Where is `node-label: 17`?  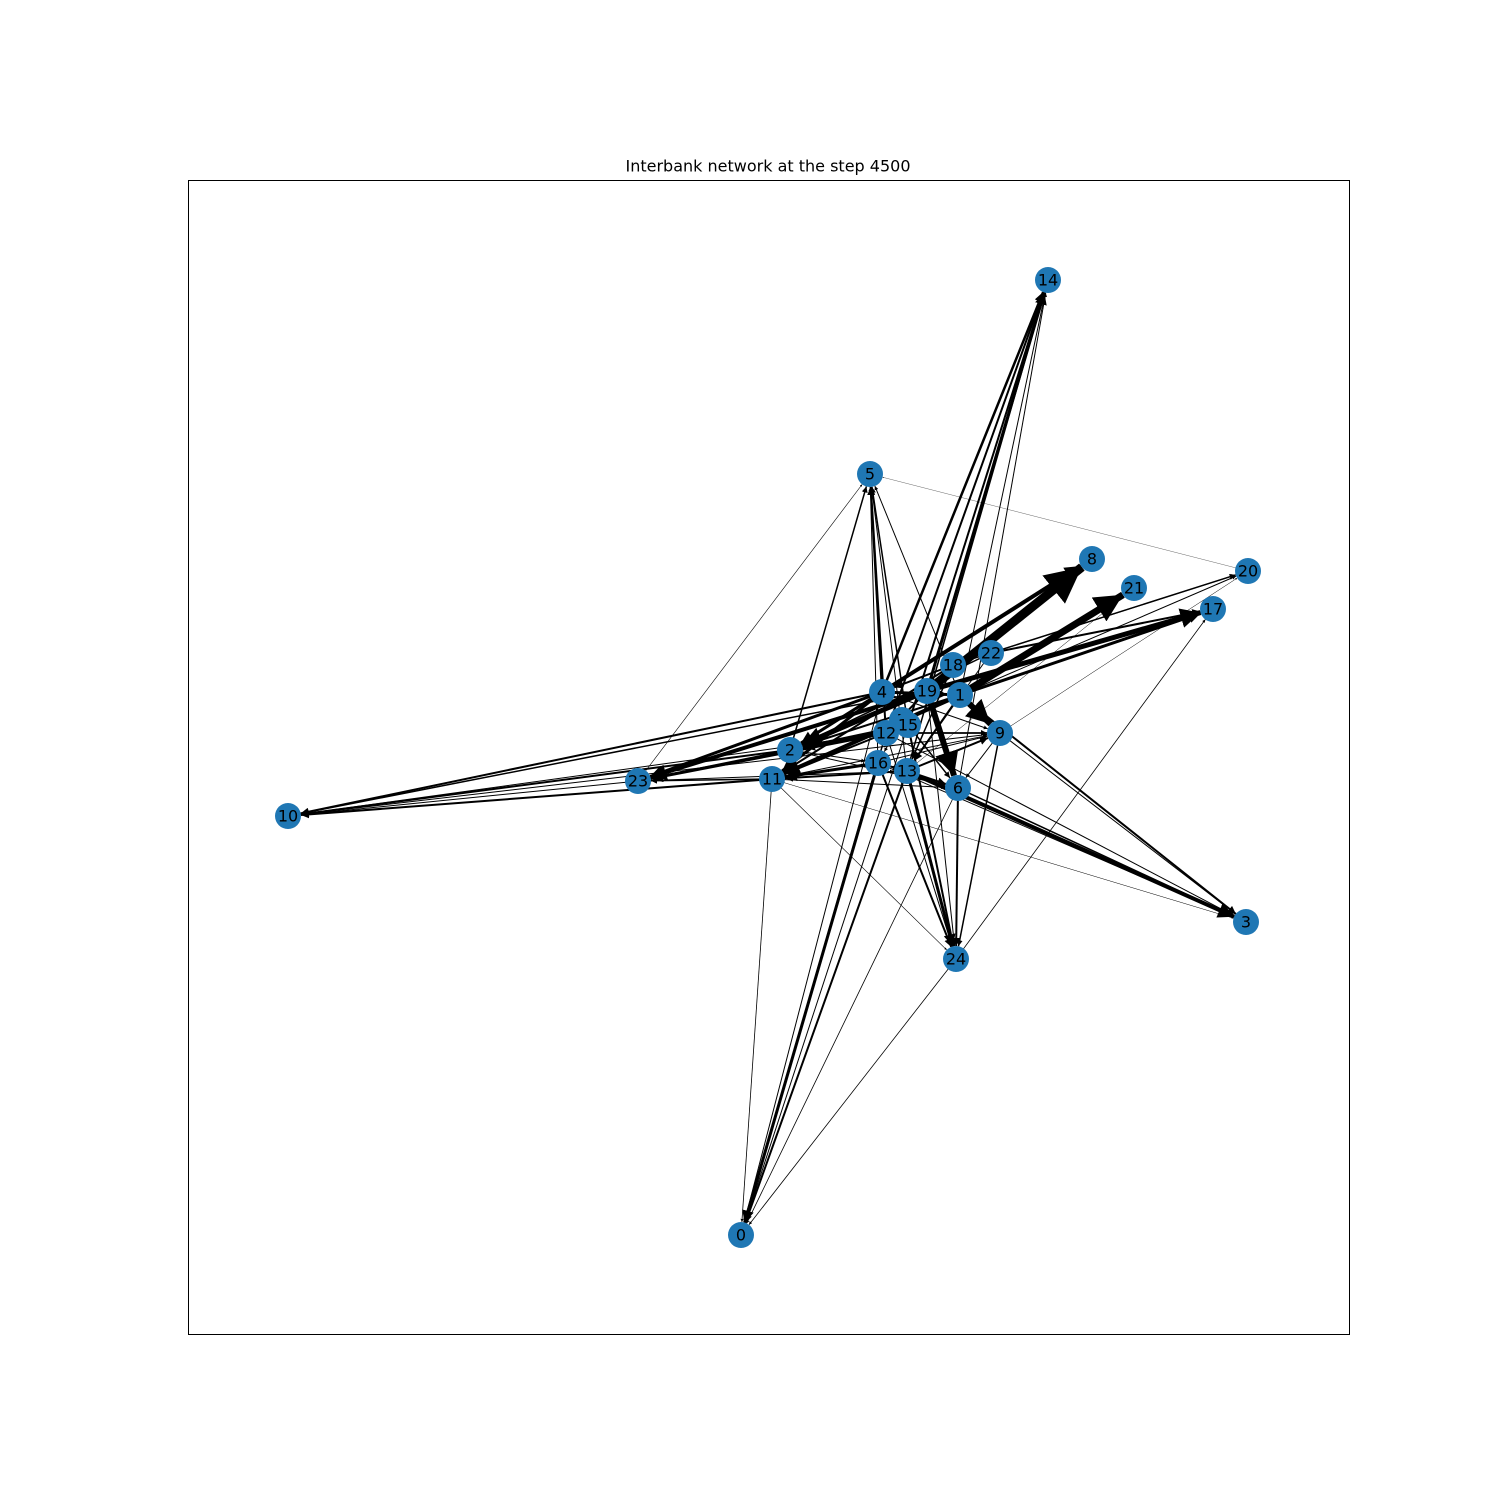 node-label: 17 is located at coordinates (1213, 609).